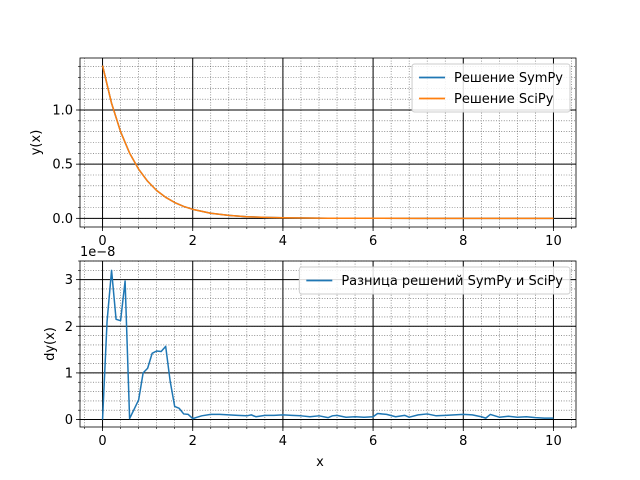  I want to click on chart-top-ylabel: y(x), so click(36, 143).